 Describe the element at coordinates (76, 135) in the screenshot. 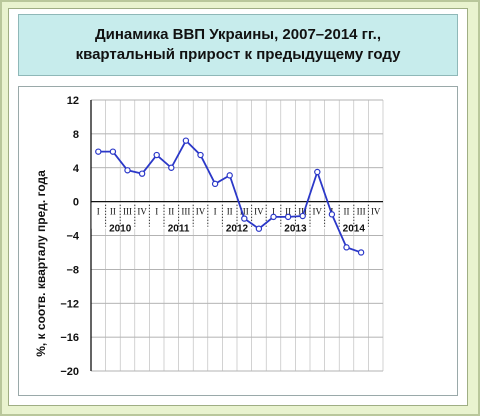

I see `y-tick-label: 8` at that location.